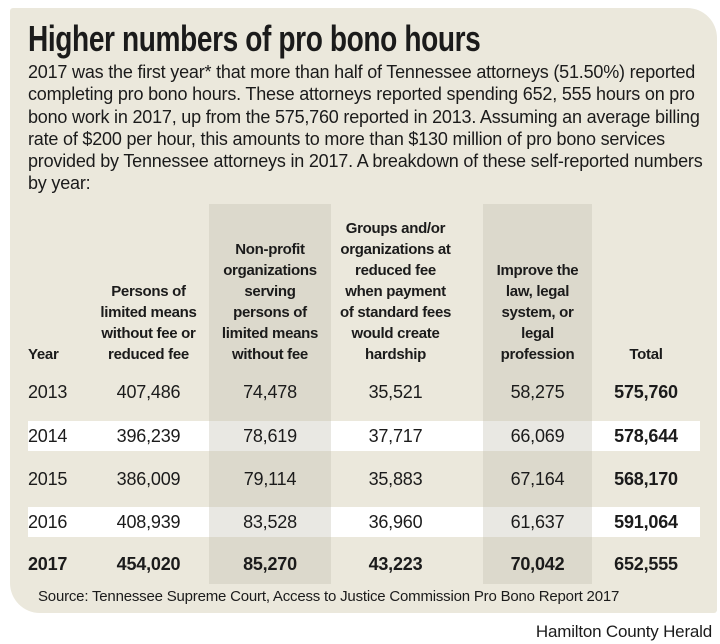  I want to click on value-cell: 36,960, so click(395, 521).